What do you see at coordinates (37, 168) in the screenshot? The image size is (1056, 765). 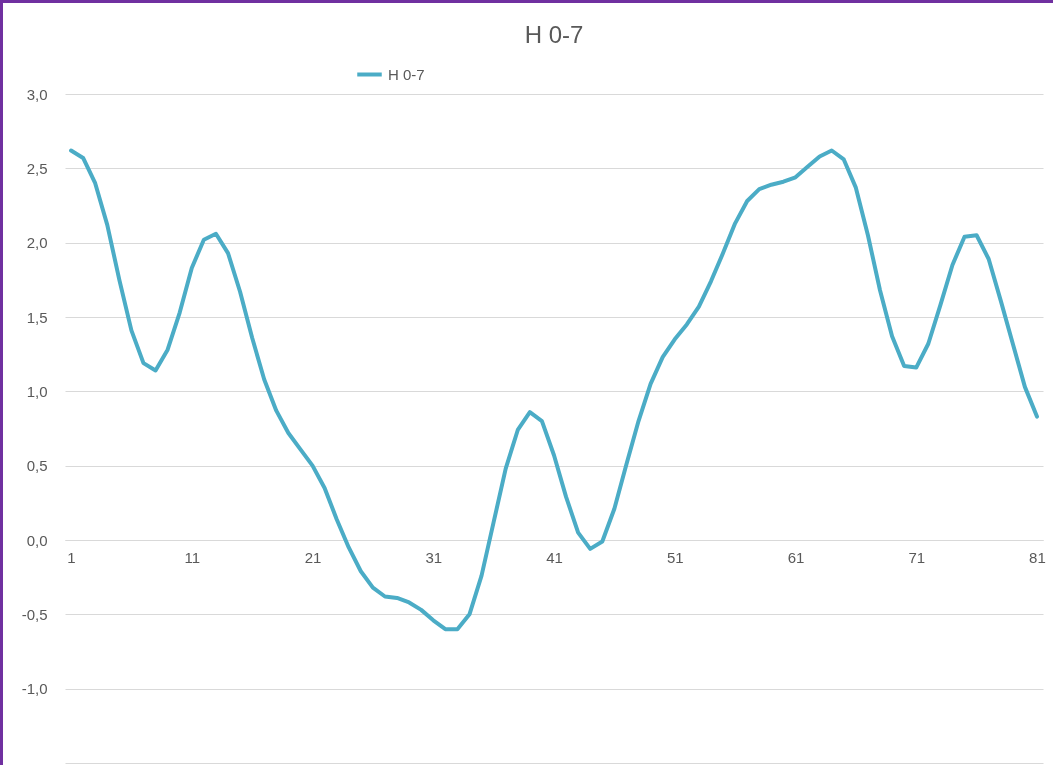 I see `y-tick-label: 2,5` at bounding box center [37, 168].